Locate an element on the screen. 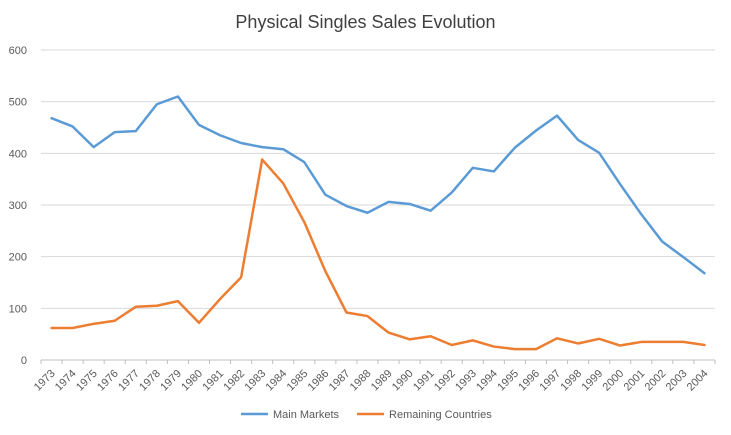 The width and height of the screenshot is (731, 435). x-tick-label: 2003 is located at coordinates (677, 381).